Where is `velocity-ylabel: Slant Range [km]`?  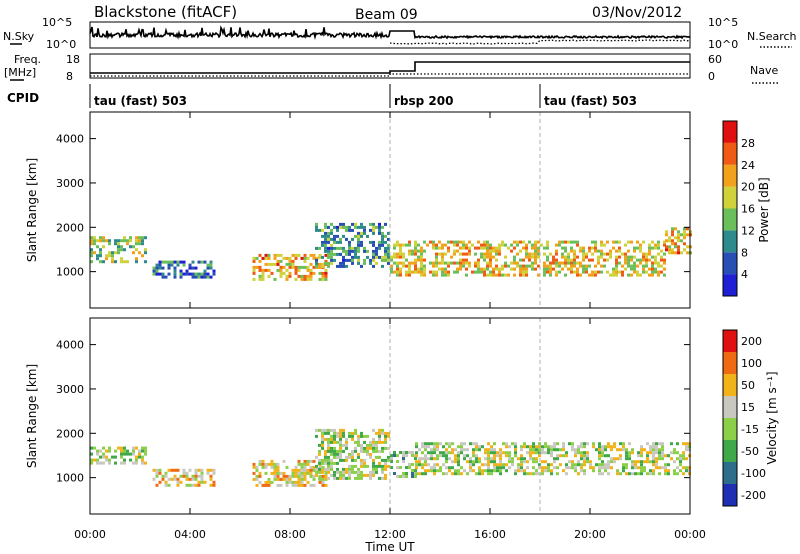
velocity-ylabel: Slant Range [km] is located at coordinates (32, 416).